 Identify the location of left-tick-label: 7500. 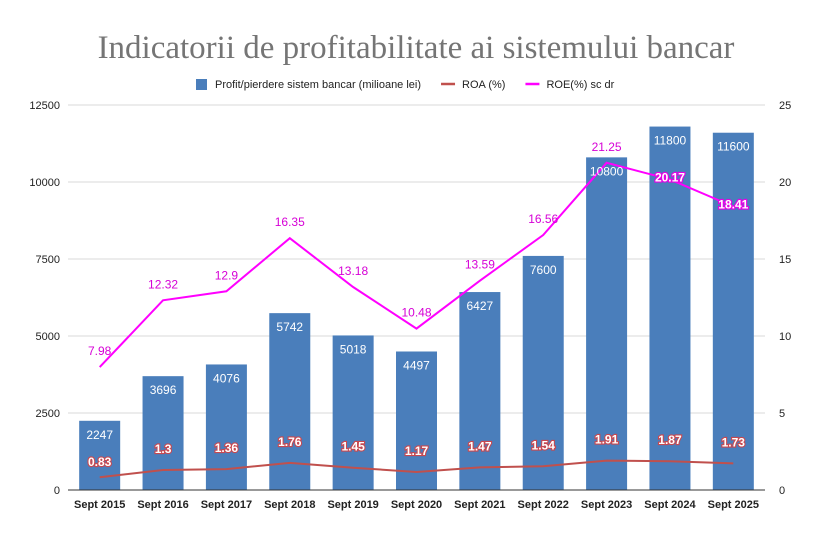
(48, 260).